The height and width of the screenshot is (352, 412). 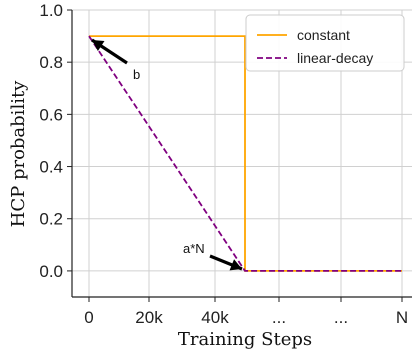 I want to click on legend: constant linear-decay, so click(x=325, y=43).